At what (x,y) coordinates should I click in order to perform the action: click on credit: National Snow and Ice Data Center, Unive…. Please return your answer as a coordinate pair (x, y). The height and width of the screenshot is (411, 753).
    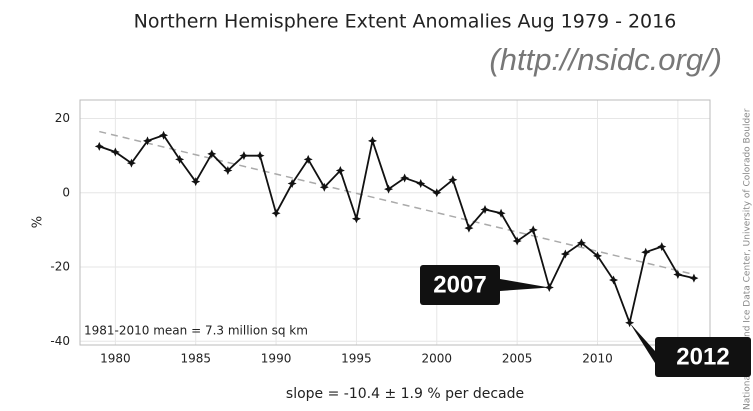
    Looking at the image, I should click on (748, 259).